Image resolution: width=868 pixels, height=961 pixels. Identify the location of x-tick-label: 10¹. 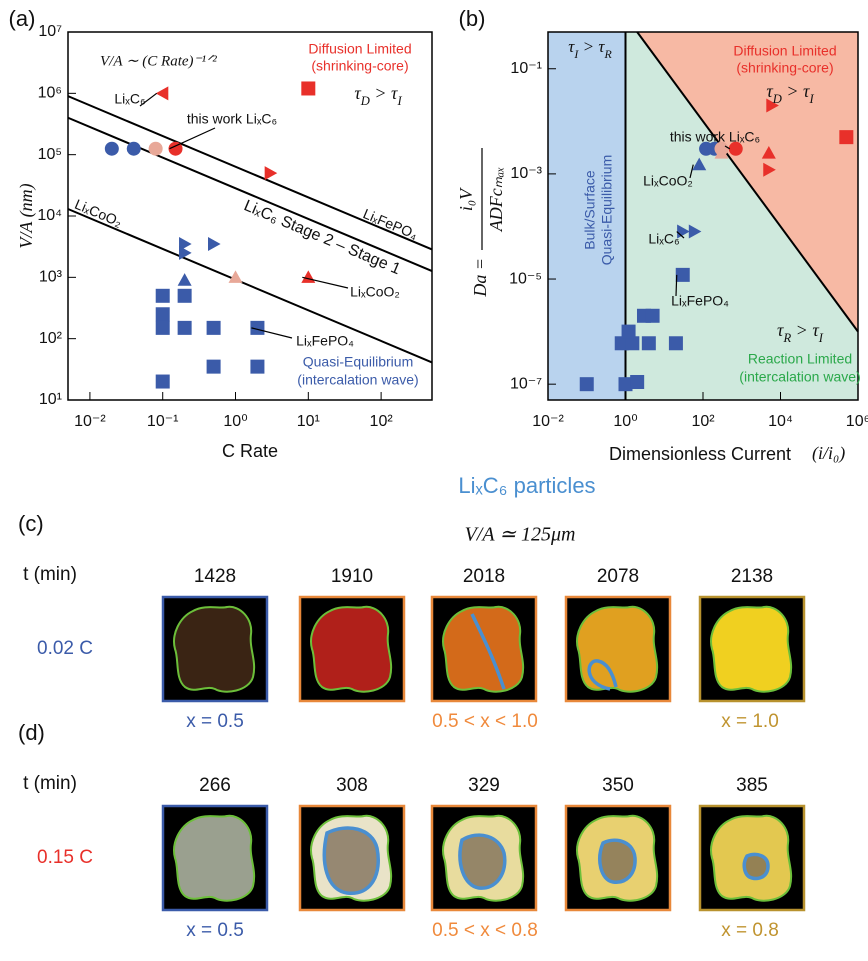
(308, 421).